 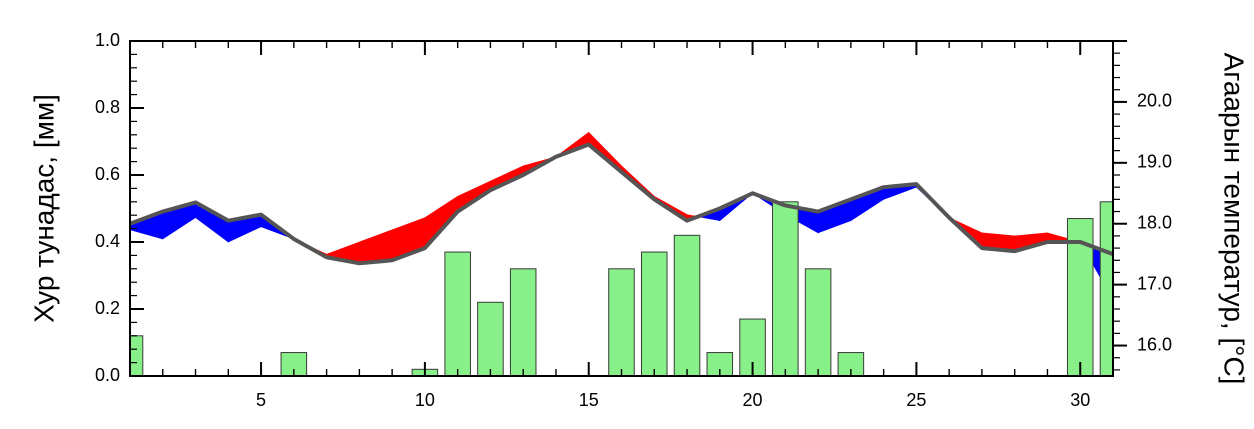 What do you see at coordinates (107, 107) in the screenshot?
I see `y-left-tick-label: 0.8` at bounding box center [107, 107].